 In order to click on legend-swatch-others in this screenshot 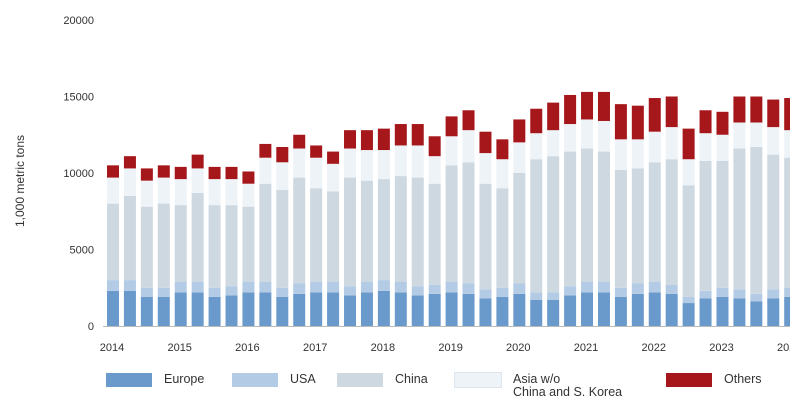, I will do `click(689, 380)`.